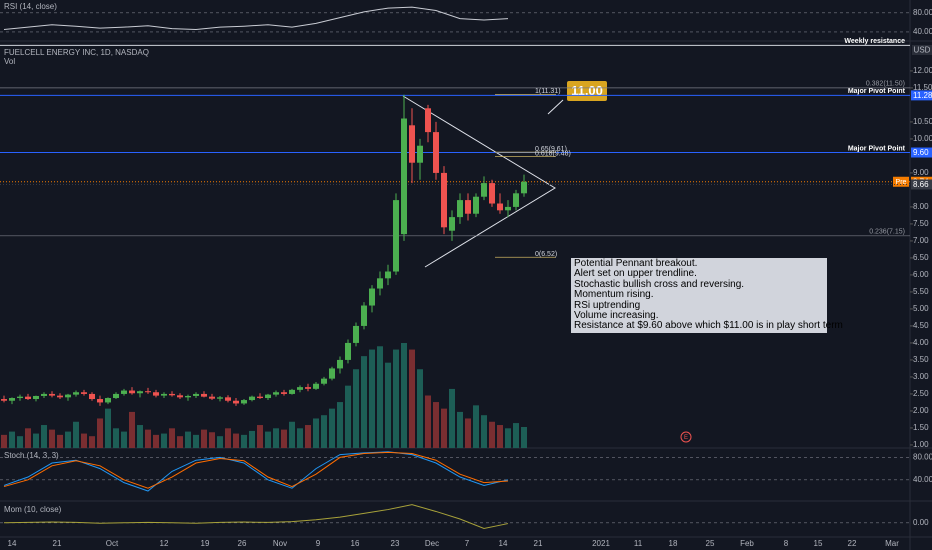 The width and height of the screenshot is (932, 550). I want to click on earnings-marker, so click(686, 437).